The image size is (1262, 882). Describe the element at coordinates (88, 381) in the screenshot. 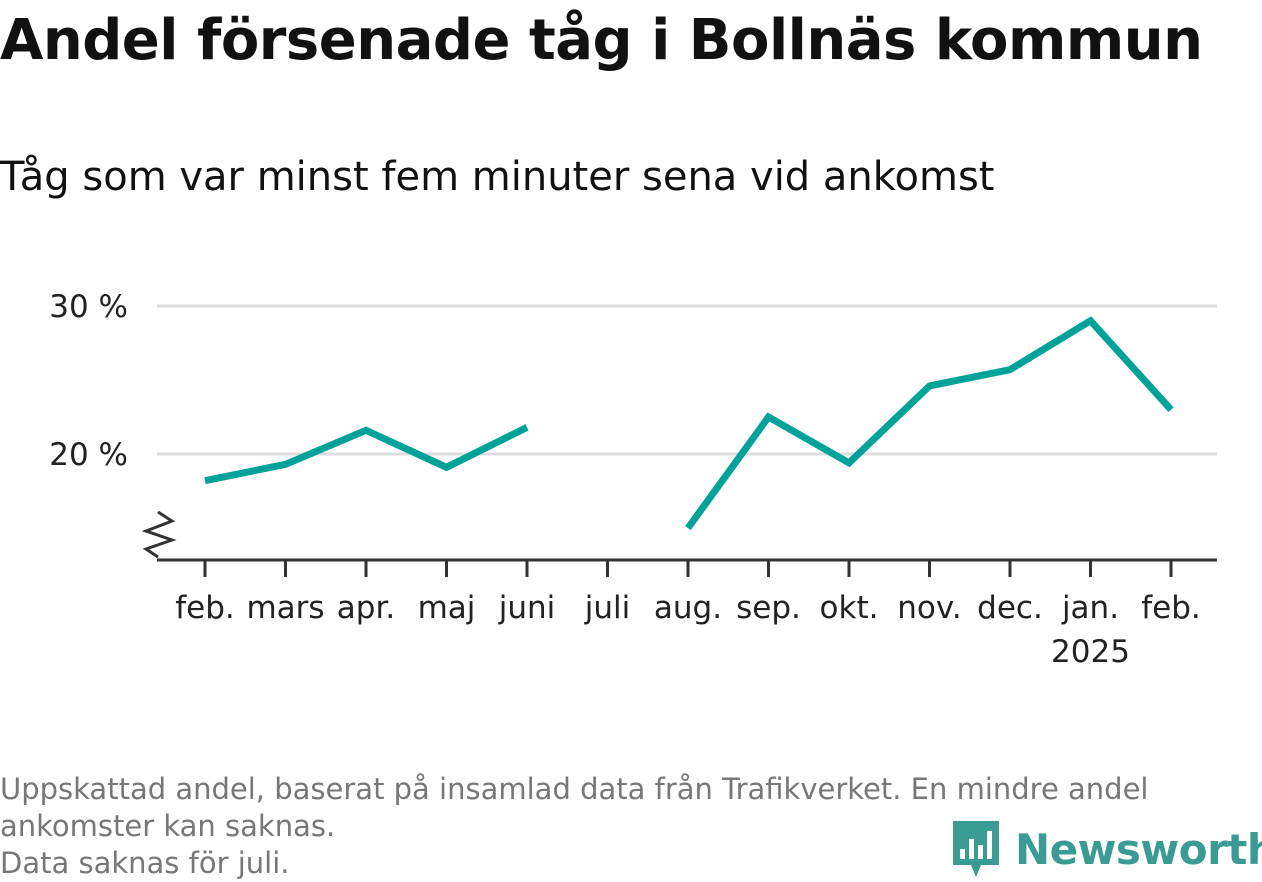

I see `y-axis-tick-labels: 20 % 30 %` at that location.